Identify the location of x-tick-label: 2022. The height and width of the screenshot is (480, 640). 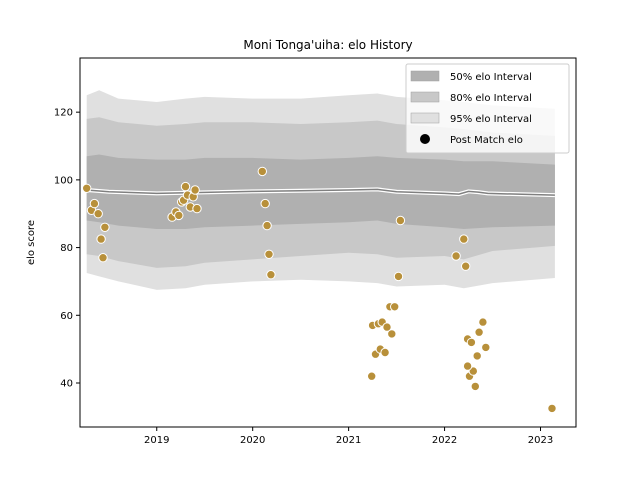
(444, 440).